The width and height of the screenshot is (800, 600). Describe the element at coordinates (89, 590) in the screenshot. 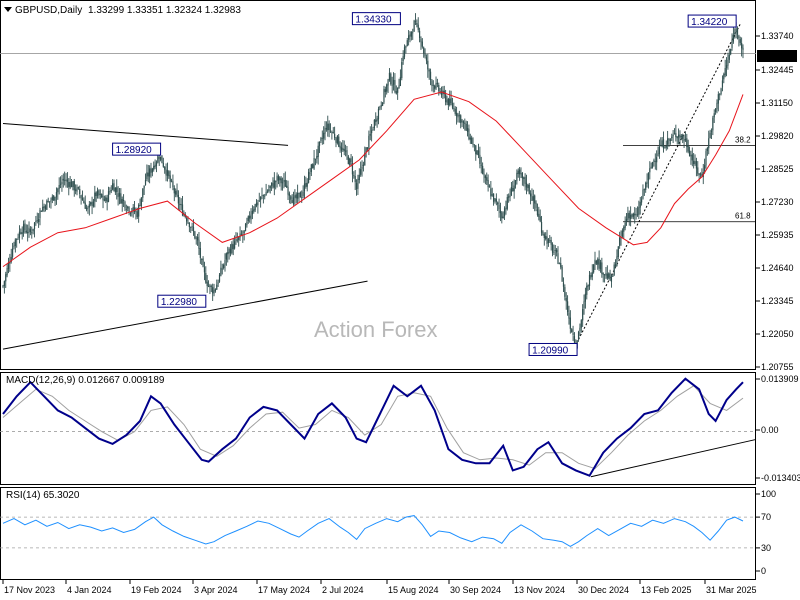

I see `x-tick-label: 4 Jan 2024` at that location.